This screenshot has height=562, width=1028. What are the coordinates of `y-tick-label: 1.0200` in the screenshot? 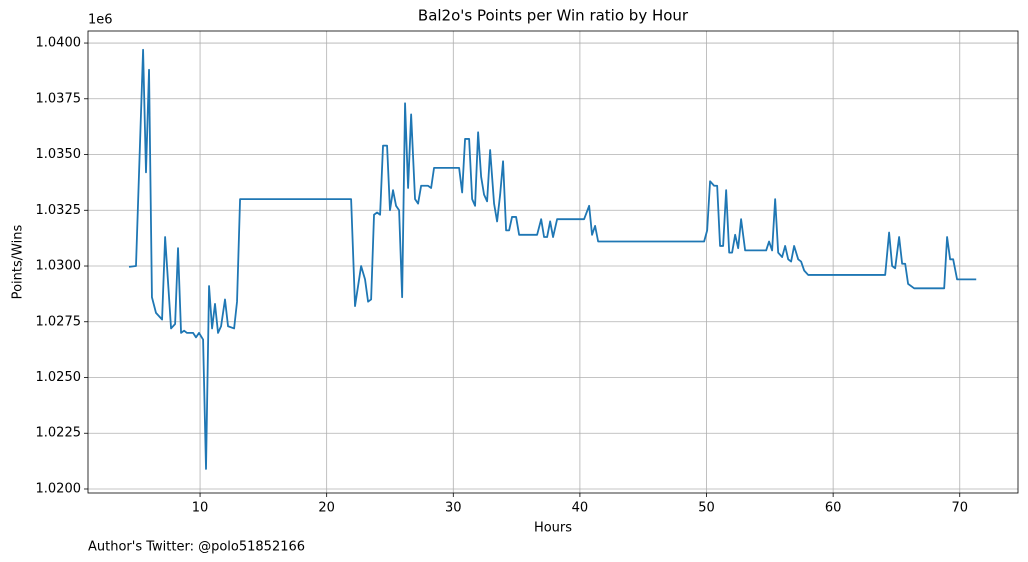 It's located at (59, 488).